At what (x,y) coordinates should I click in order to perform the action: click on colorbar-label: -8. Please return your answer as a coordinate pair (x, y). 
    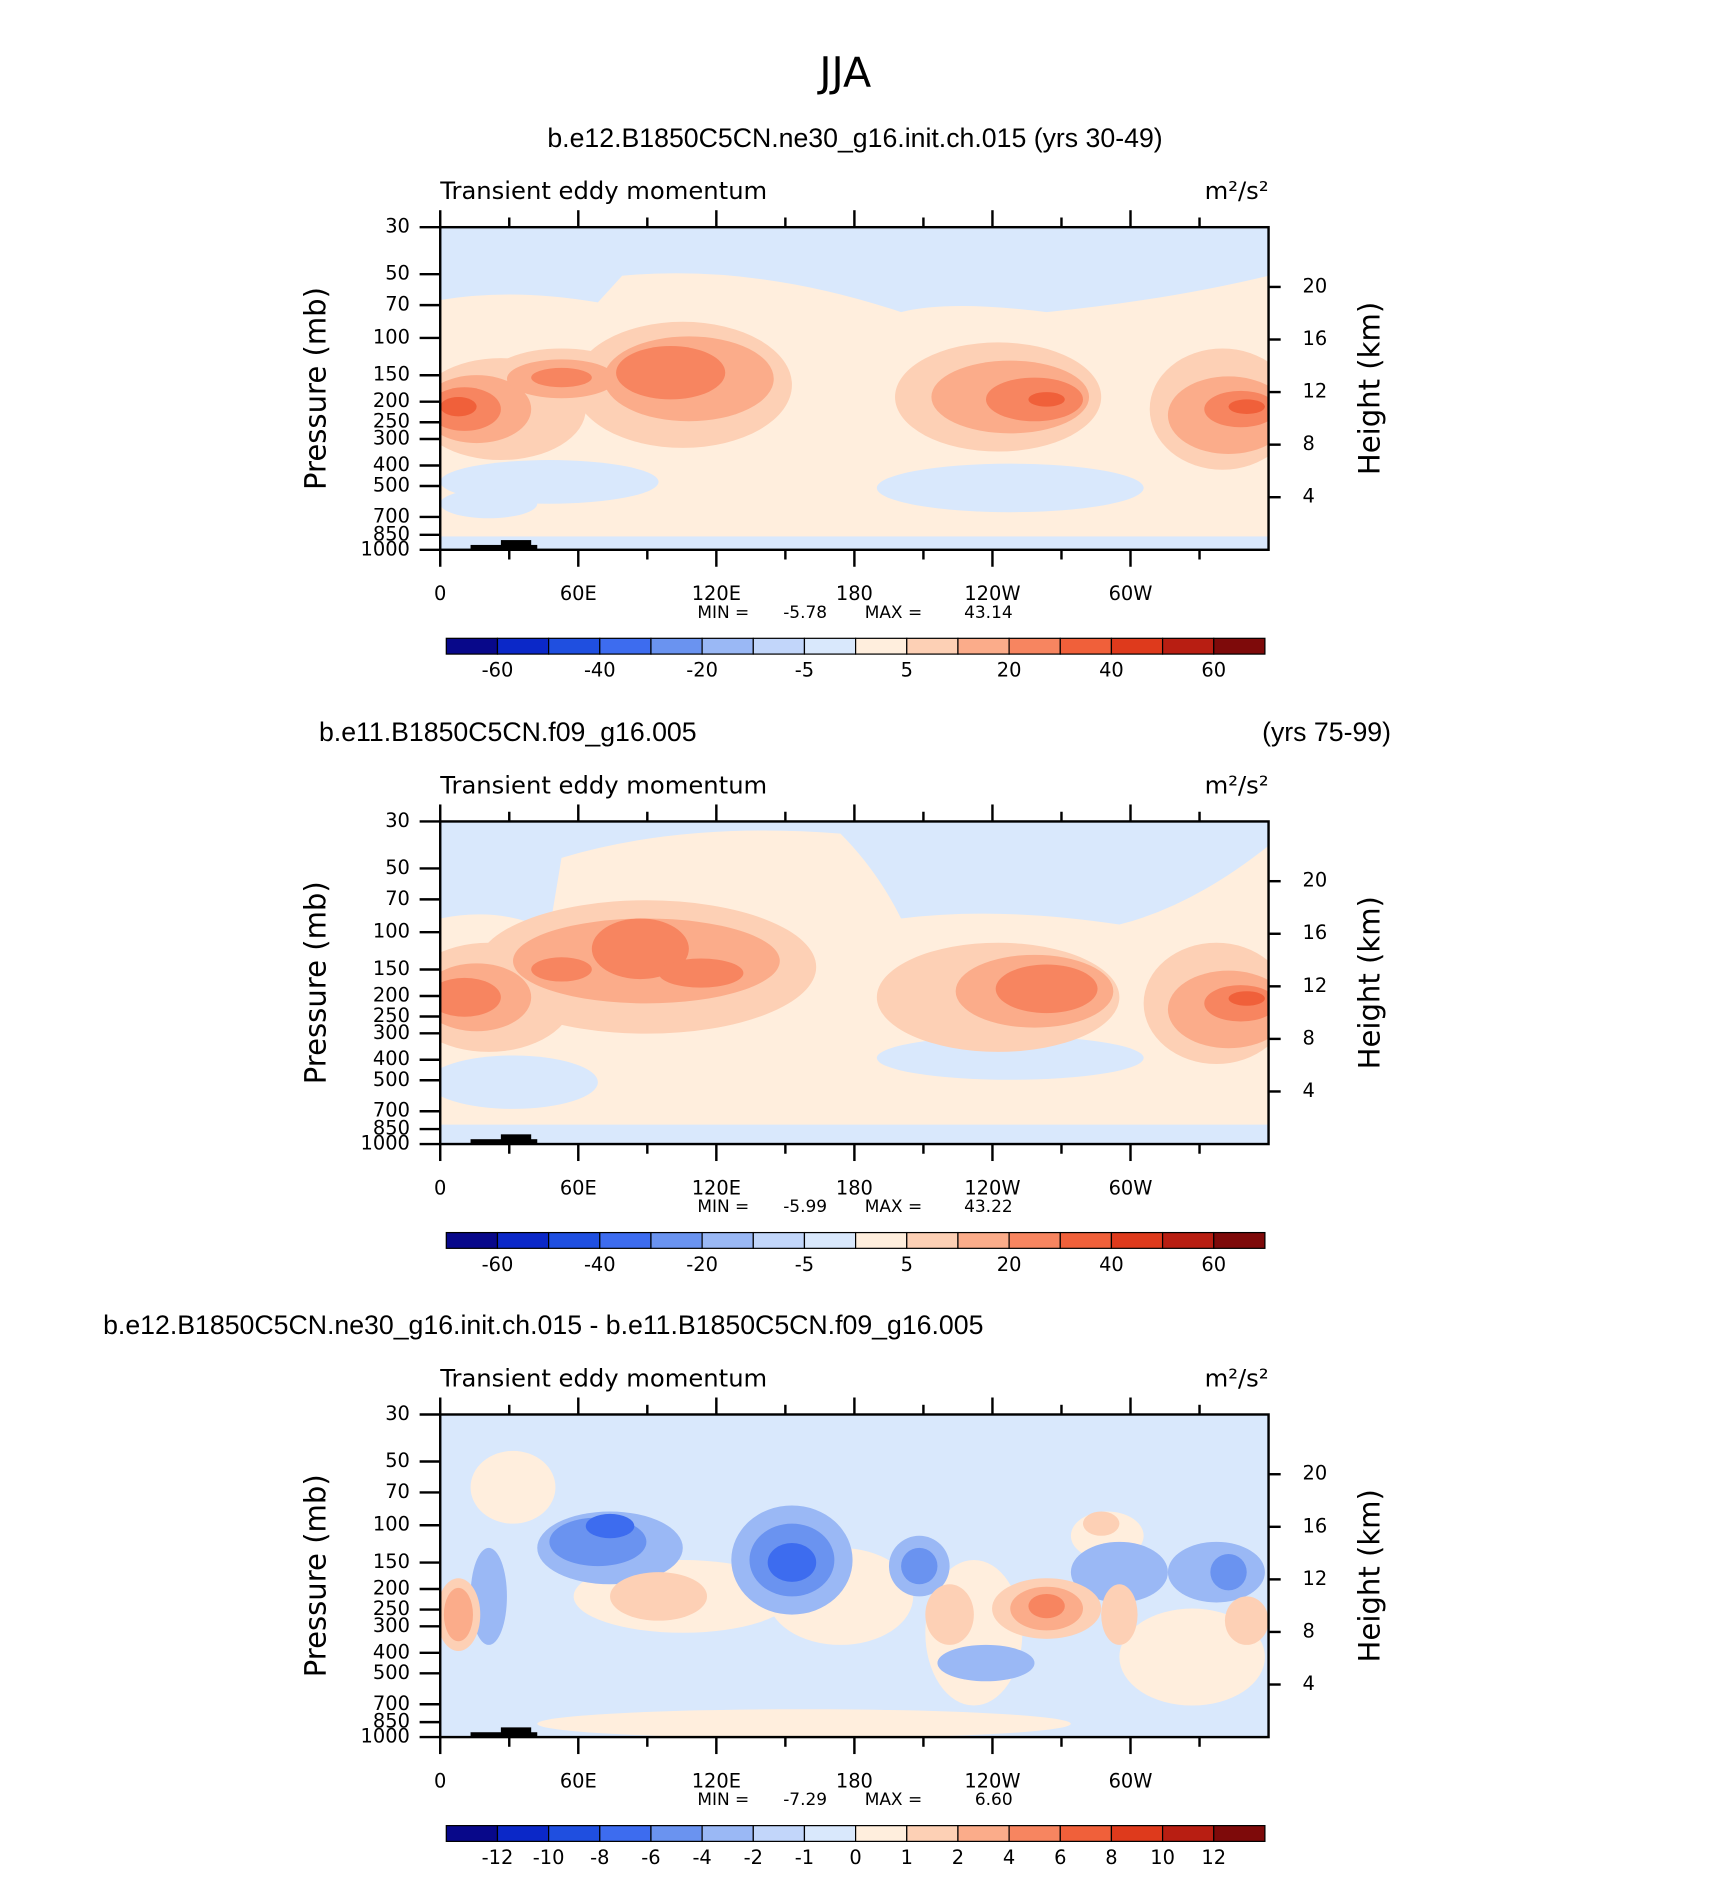
    Looking at the image, I should click on (599, 1857).